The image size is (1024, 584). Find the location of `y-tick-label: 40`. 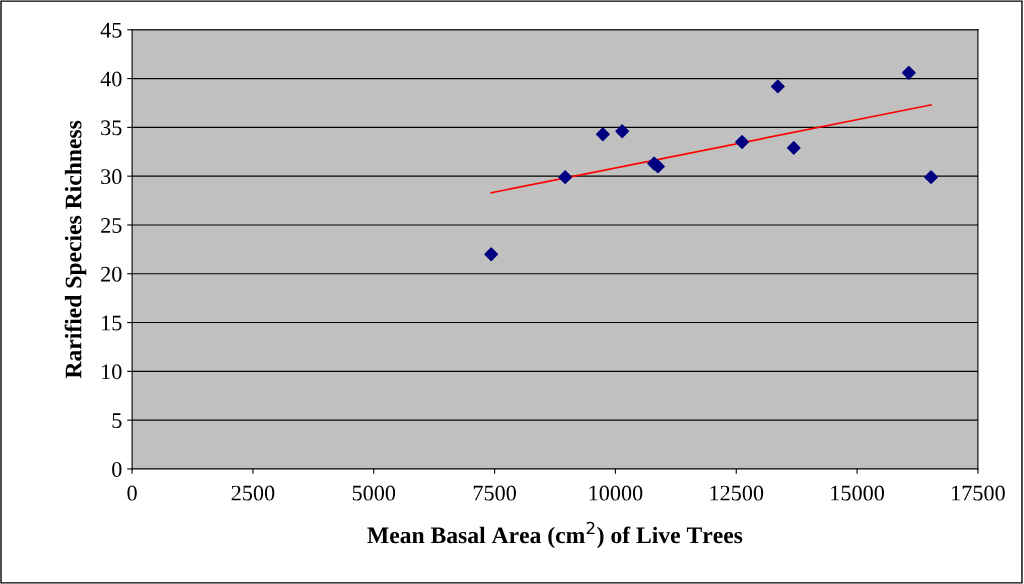

y-tick-label: 40 is located at coordinates (111, 79).